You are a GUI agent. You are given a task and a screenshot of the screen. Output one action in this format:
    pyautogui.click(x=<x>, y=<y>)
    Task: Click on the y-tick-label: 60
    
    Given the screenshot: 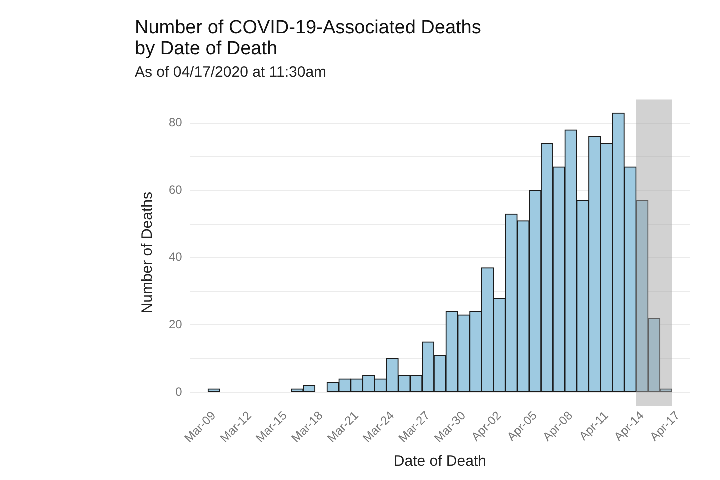 What is the action you would take?
    pyautogui.click(x=175, y=189)
    